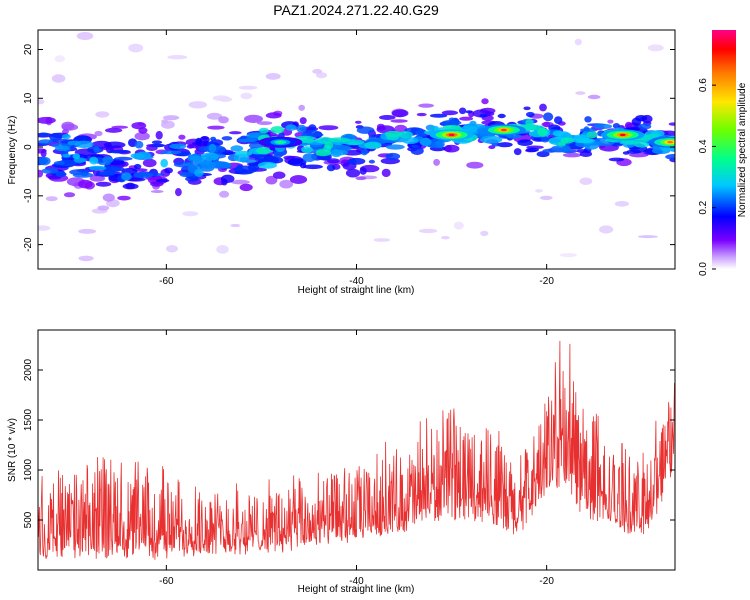 This screenshot has width=750, height=600. Describe the element at coordinates (703, 146) in the screenshot. I see `colorbar-tick-label: 0.4` at that location.